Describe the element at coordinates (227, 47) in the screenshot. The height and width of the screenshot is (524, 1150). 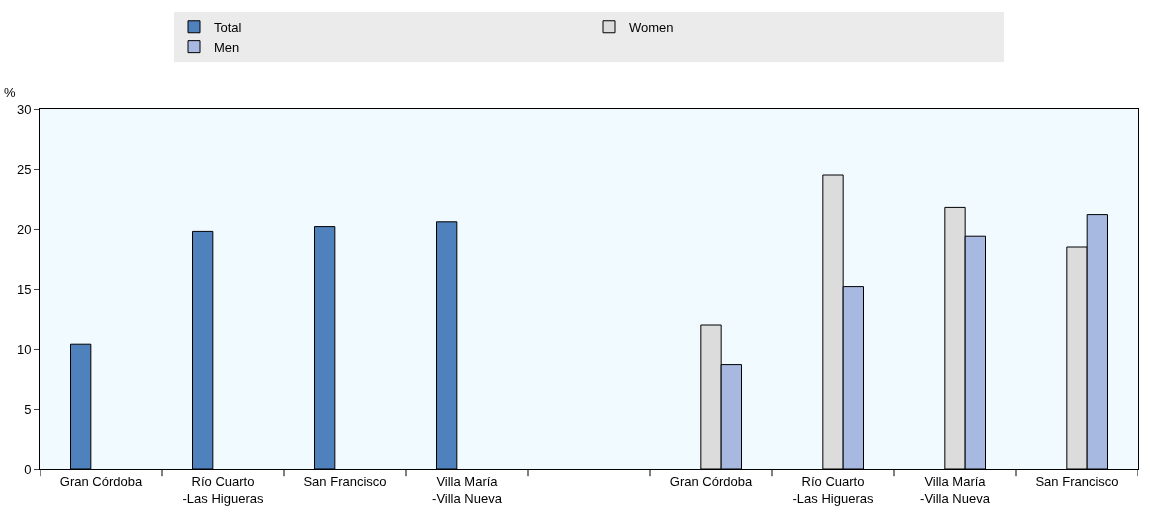
I see `legend-label: Men` at that location.